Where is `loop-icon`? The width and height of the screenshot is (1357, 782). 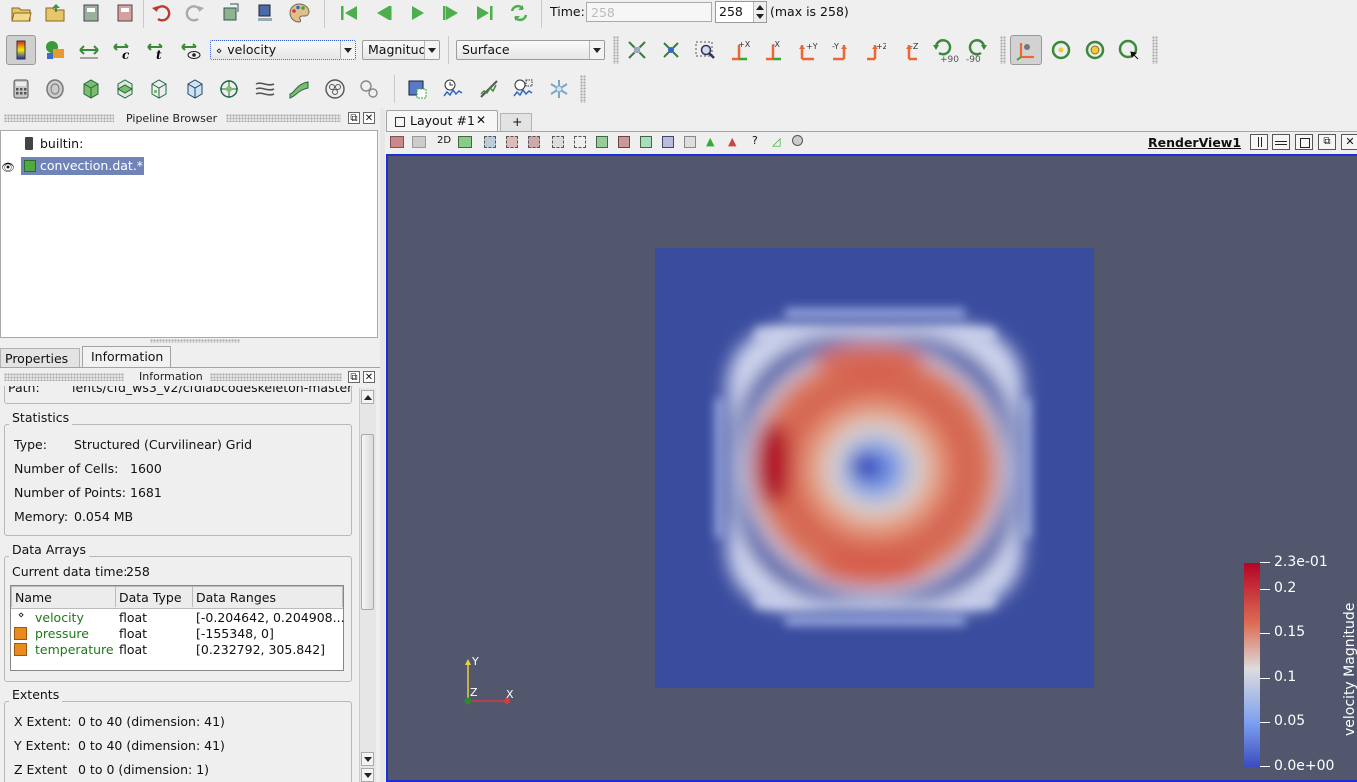
loop-icon is located at coordinates (519, 13).